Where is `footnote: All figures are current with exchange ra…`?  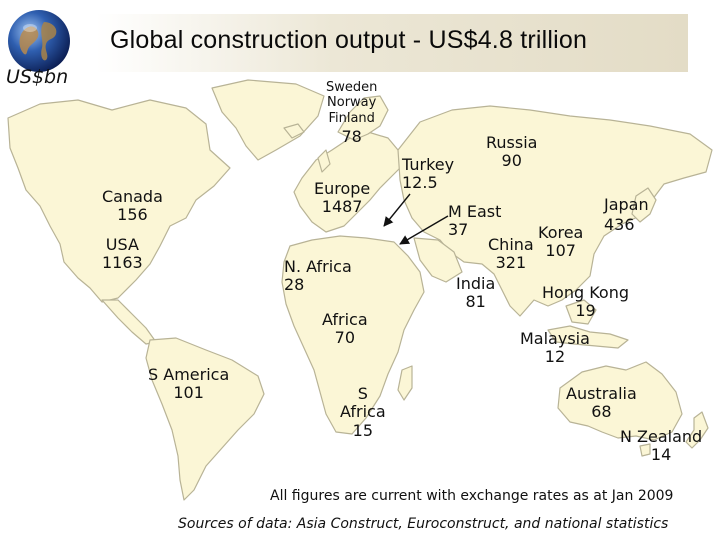 footnote: All figures are current with exchange ra… is located at coordinates (472, 496).